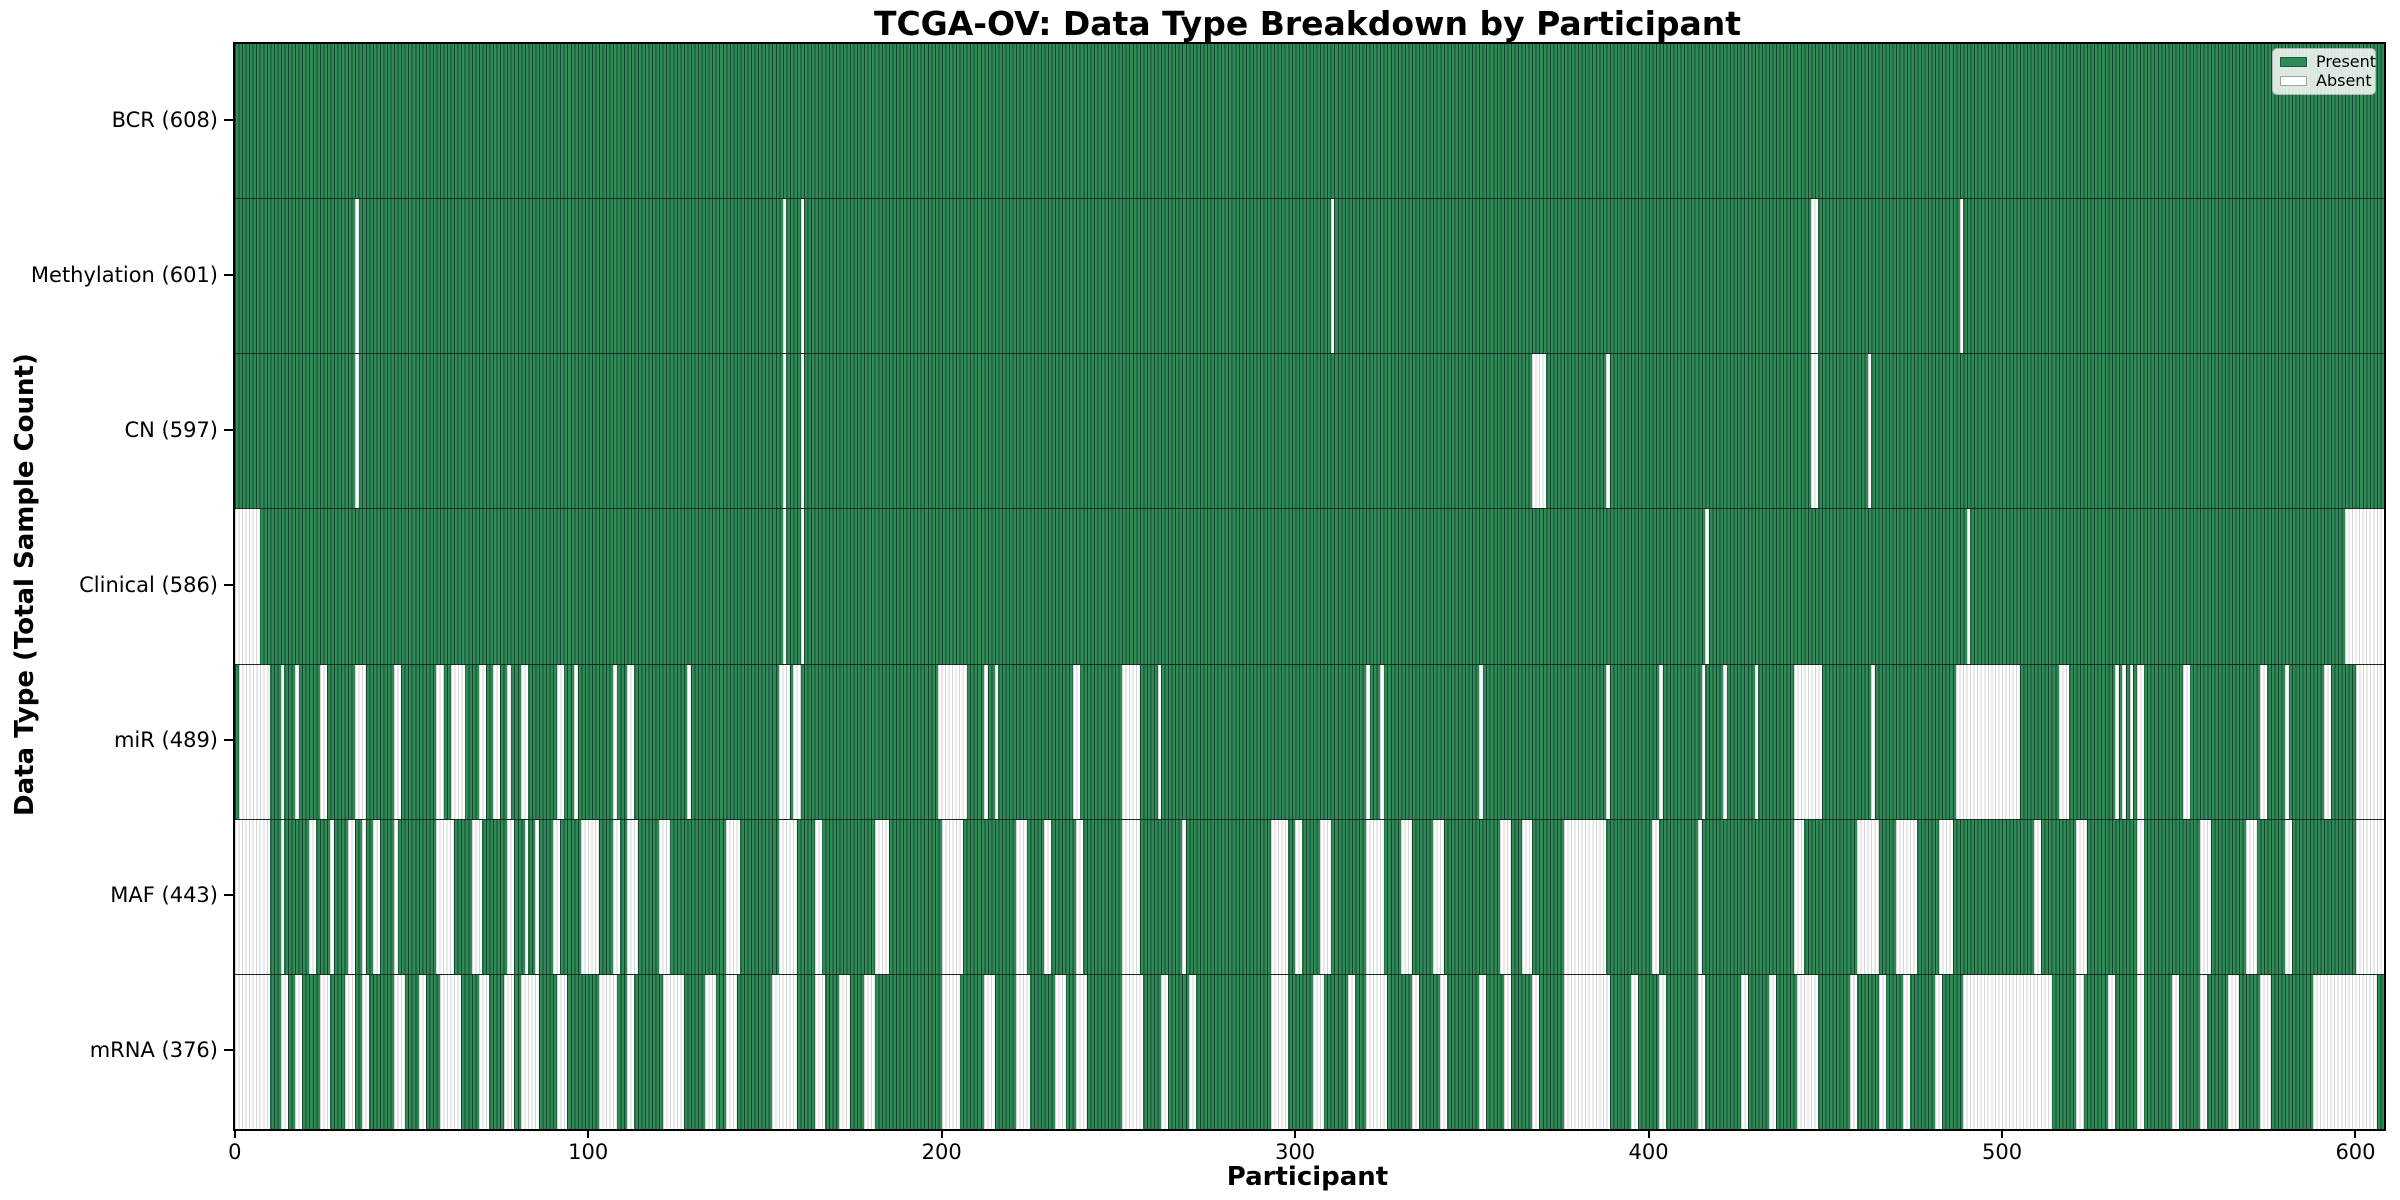  What do you see at coordinates (941, 1152) in the screenshot?
I see `x-tick-label: 200` at bounding box center [941, 1152].